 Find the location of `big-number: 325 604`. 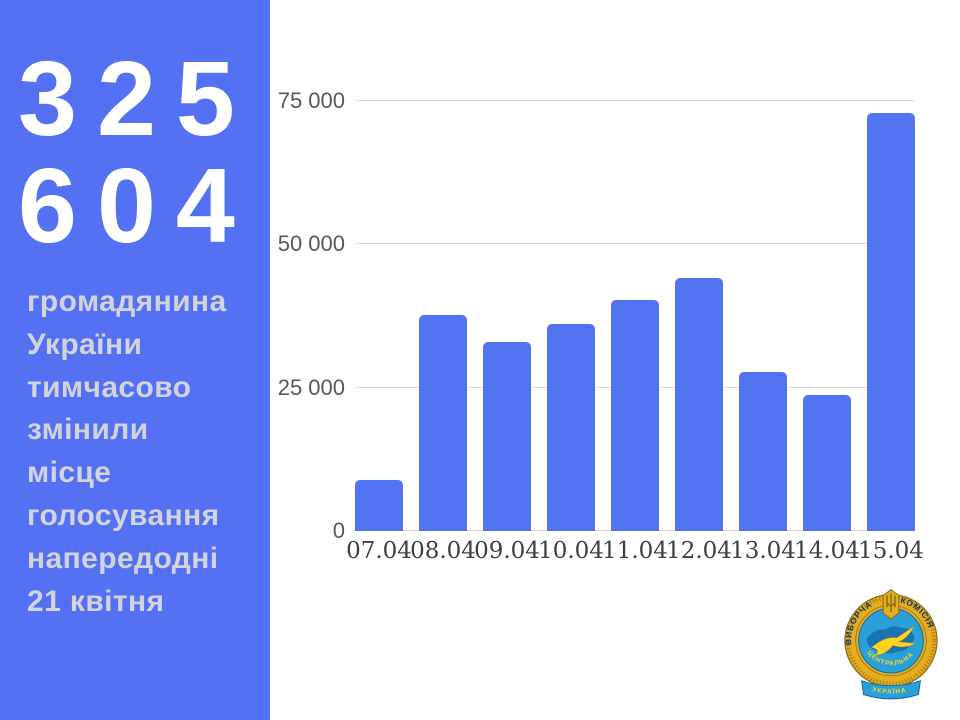

big-number: 325 604 is located at coordinates (136, 153).